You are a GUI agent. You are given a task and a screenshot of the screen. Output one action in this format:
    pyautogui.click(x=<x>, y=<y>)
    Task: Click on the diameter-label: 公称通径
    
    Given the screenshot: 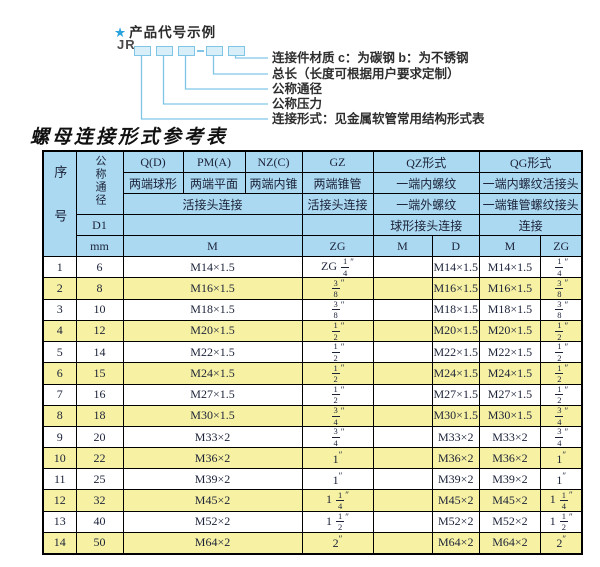 What is the action you would take?
    pyautogui.click(x=297, y=89)
    